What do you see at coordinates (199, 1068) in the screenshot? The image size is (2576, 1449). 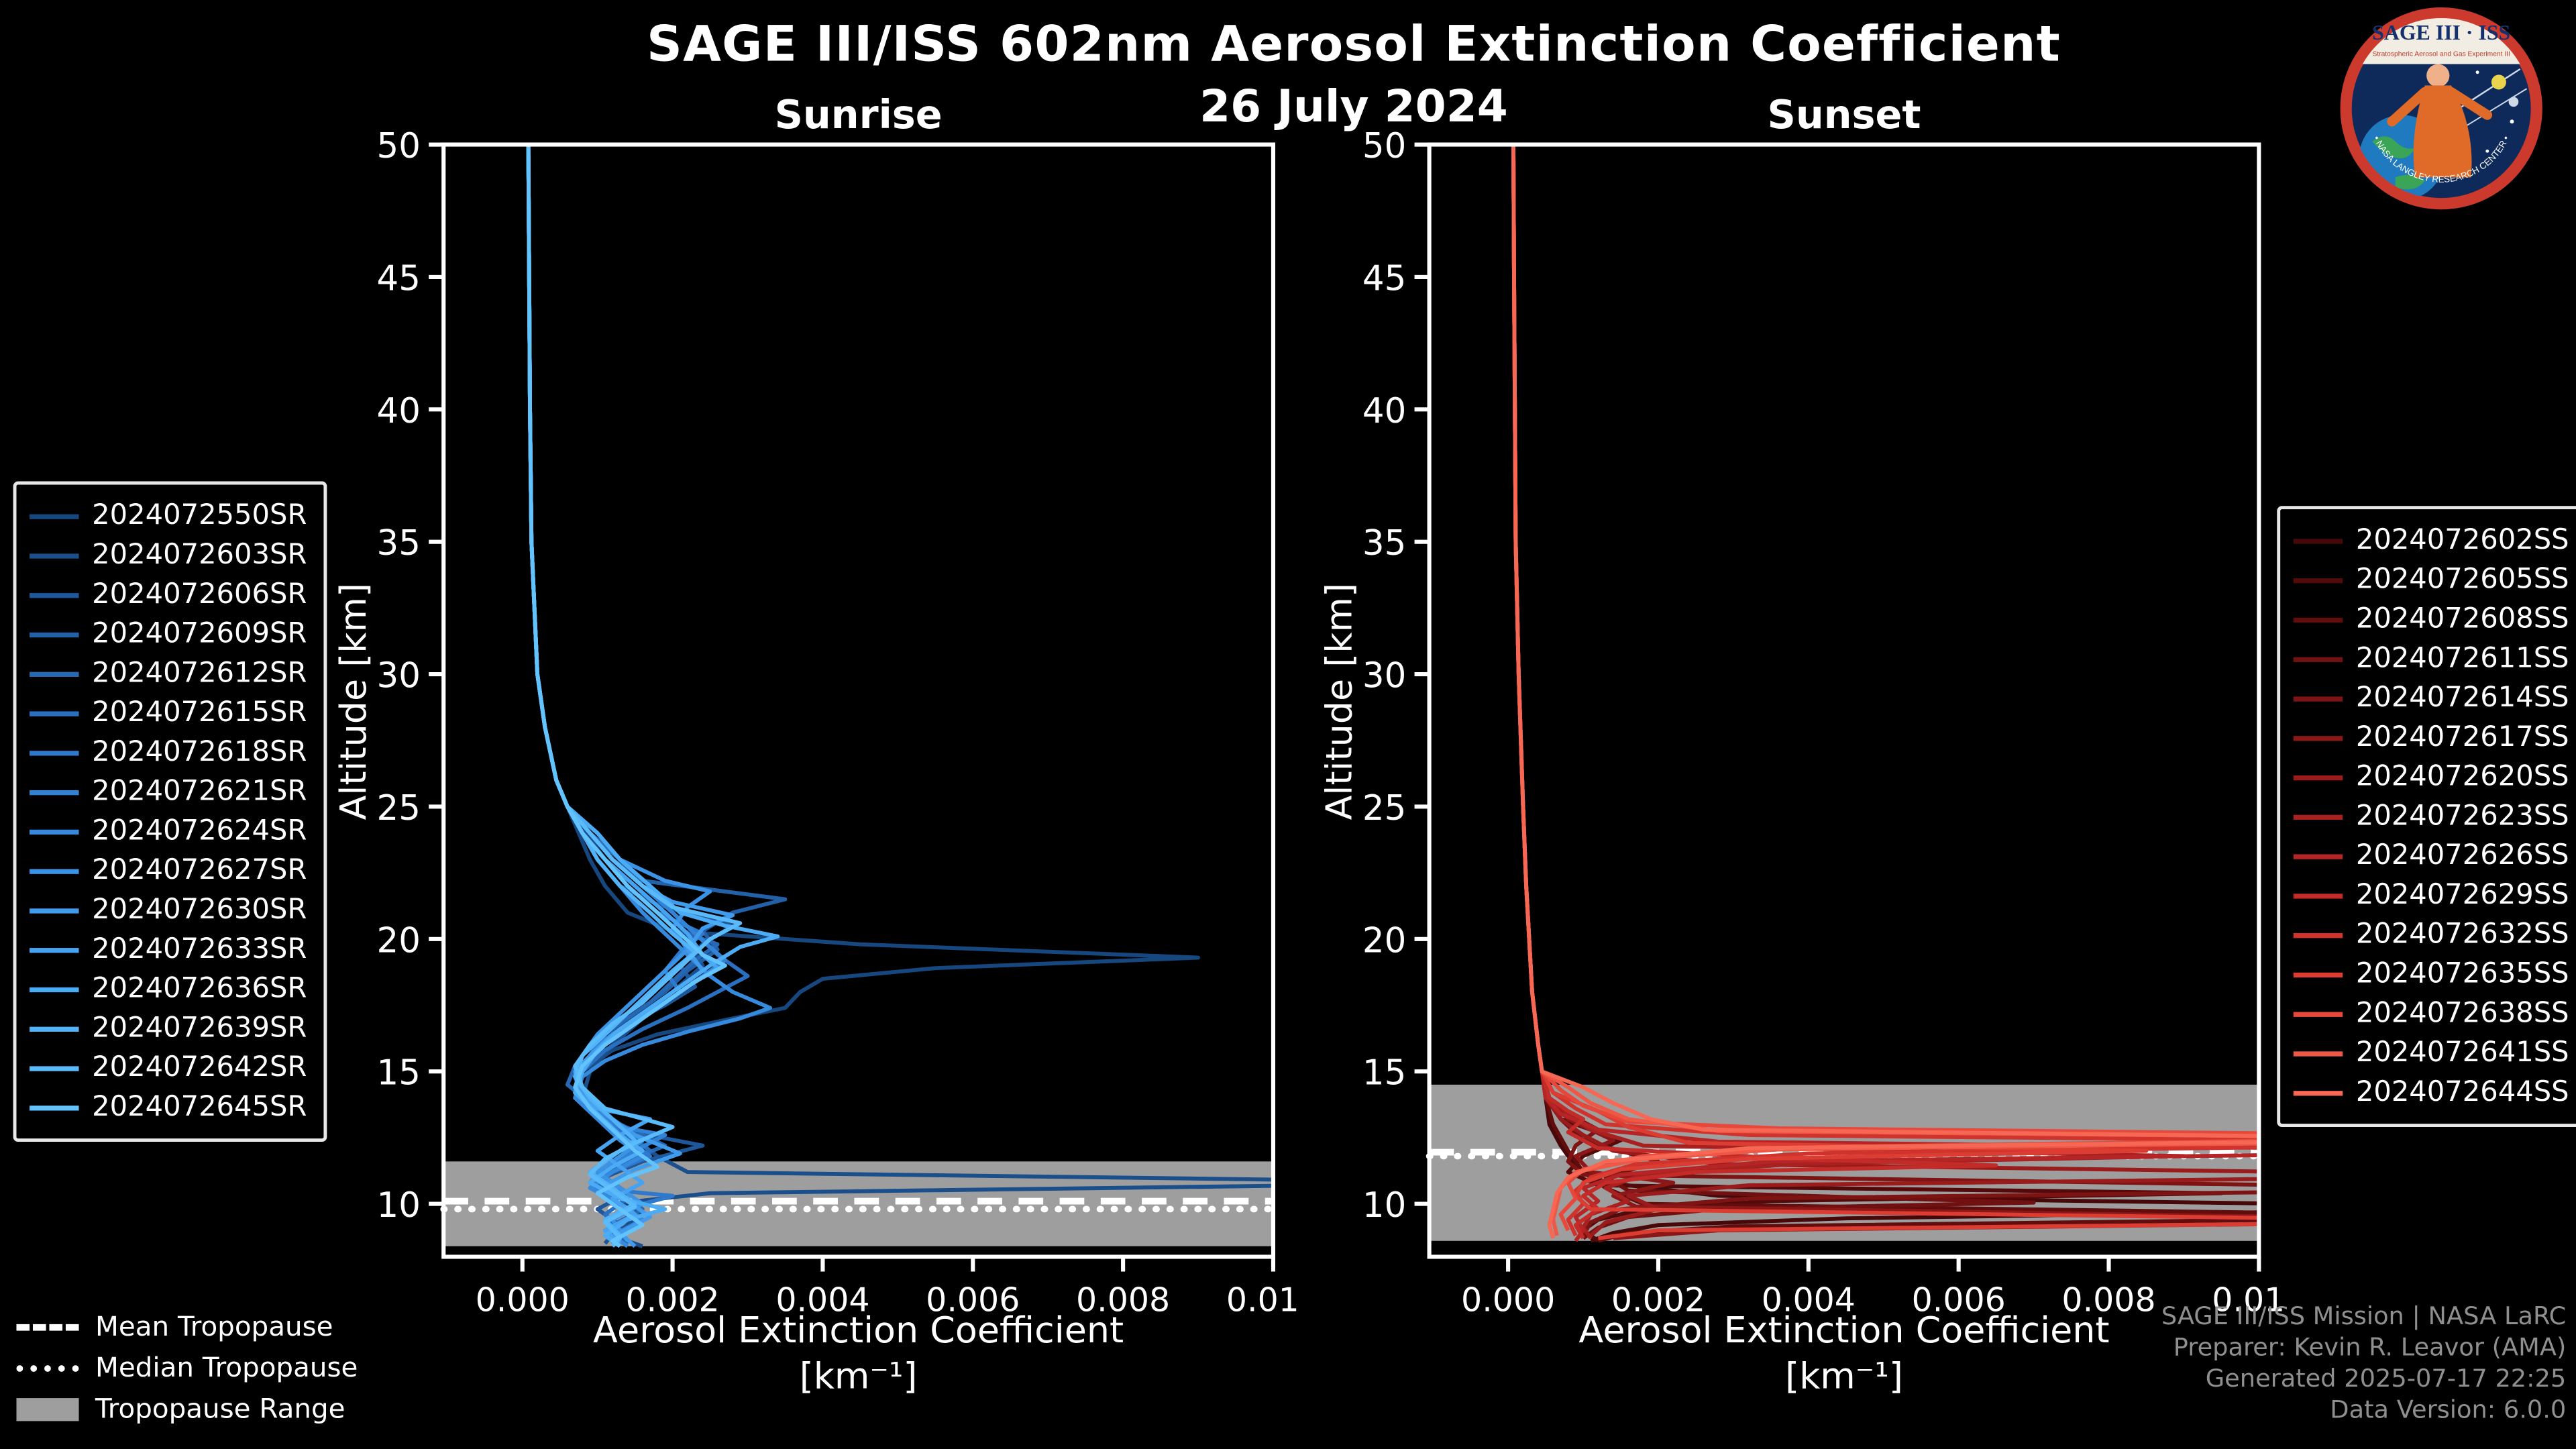 I see `legend-label: 2024072642SR` at bounding box center [199, 1068].